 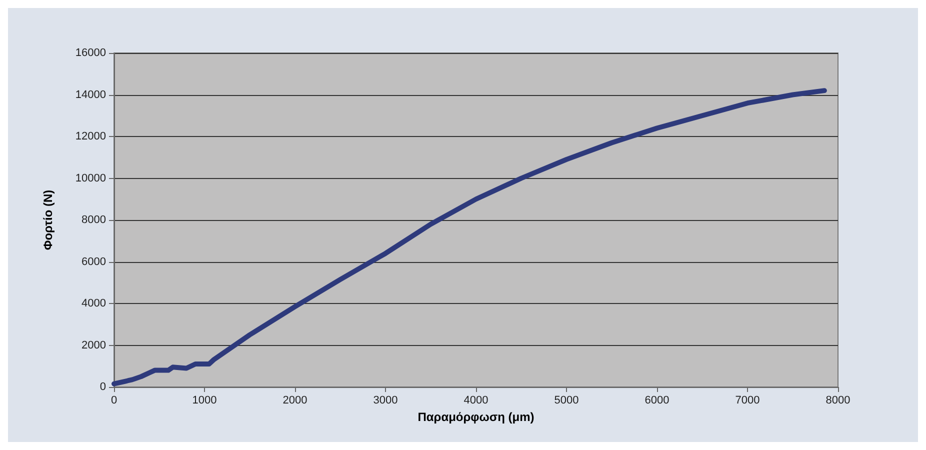 I want to click on y-tick-label: 4000, so click(x=94, y=304).